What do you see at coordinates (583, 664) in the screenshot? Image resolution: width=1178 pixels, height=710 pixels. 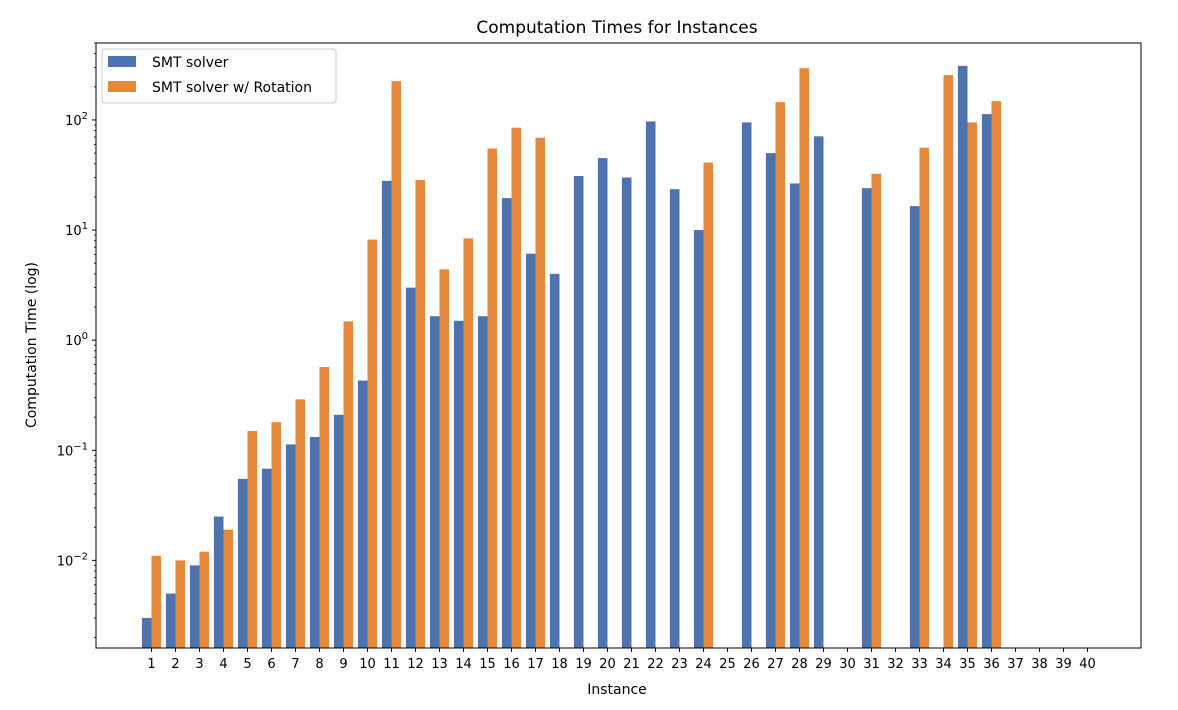 I see `x-tick-label: 19` at bounding box center [583, 664].